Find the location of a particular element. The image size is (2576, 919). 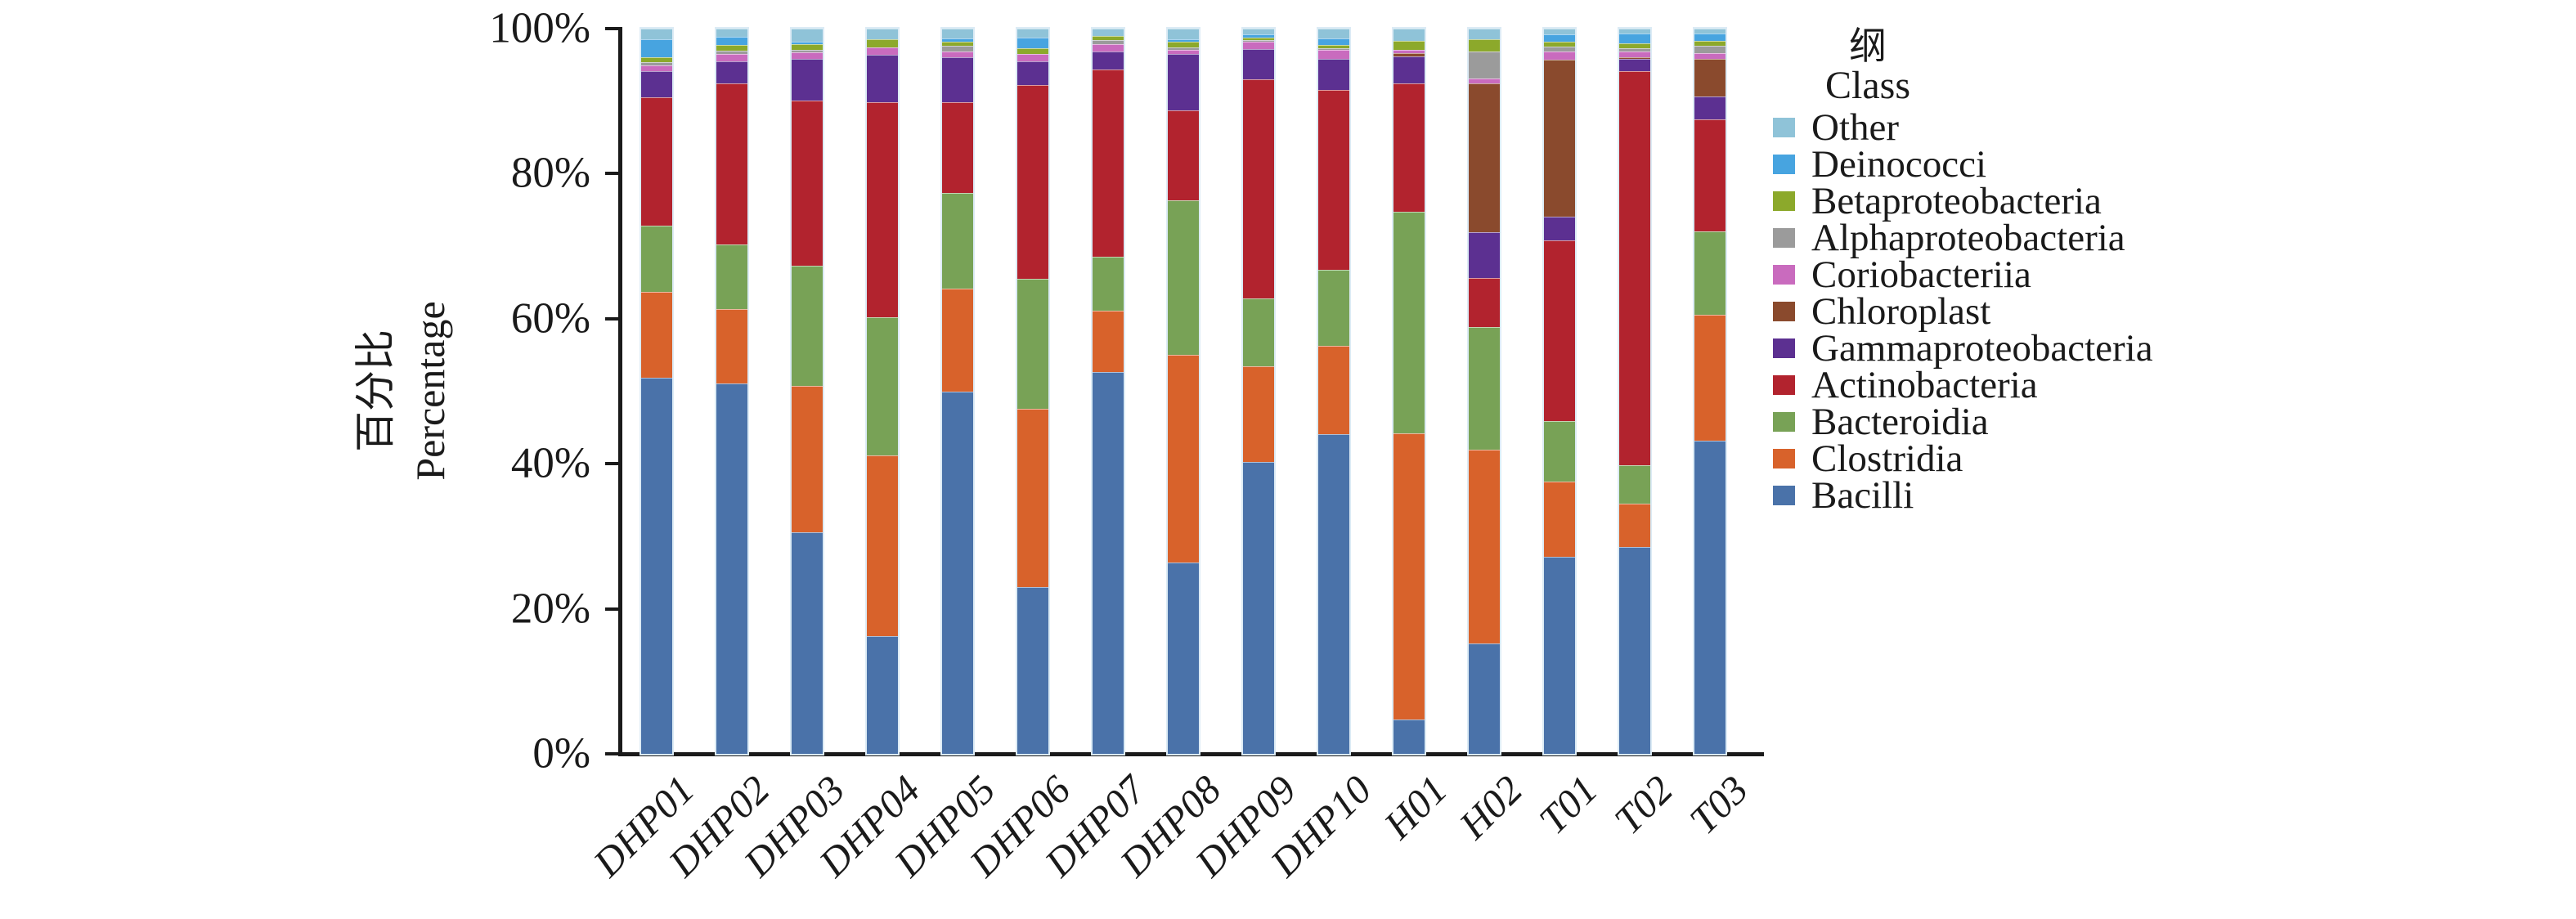

bar-segment-T03-Bacteroidia is located at coordinates (1710, 273).